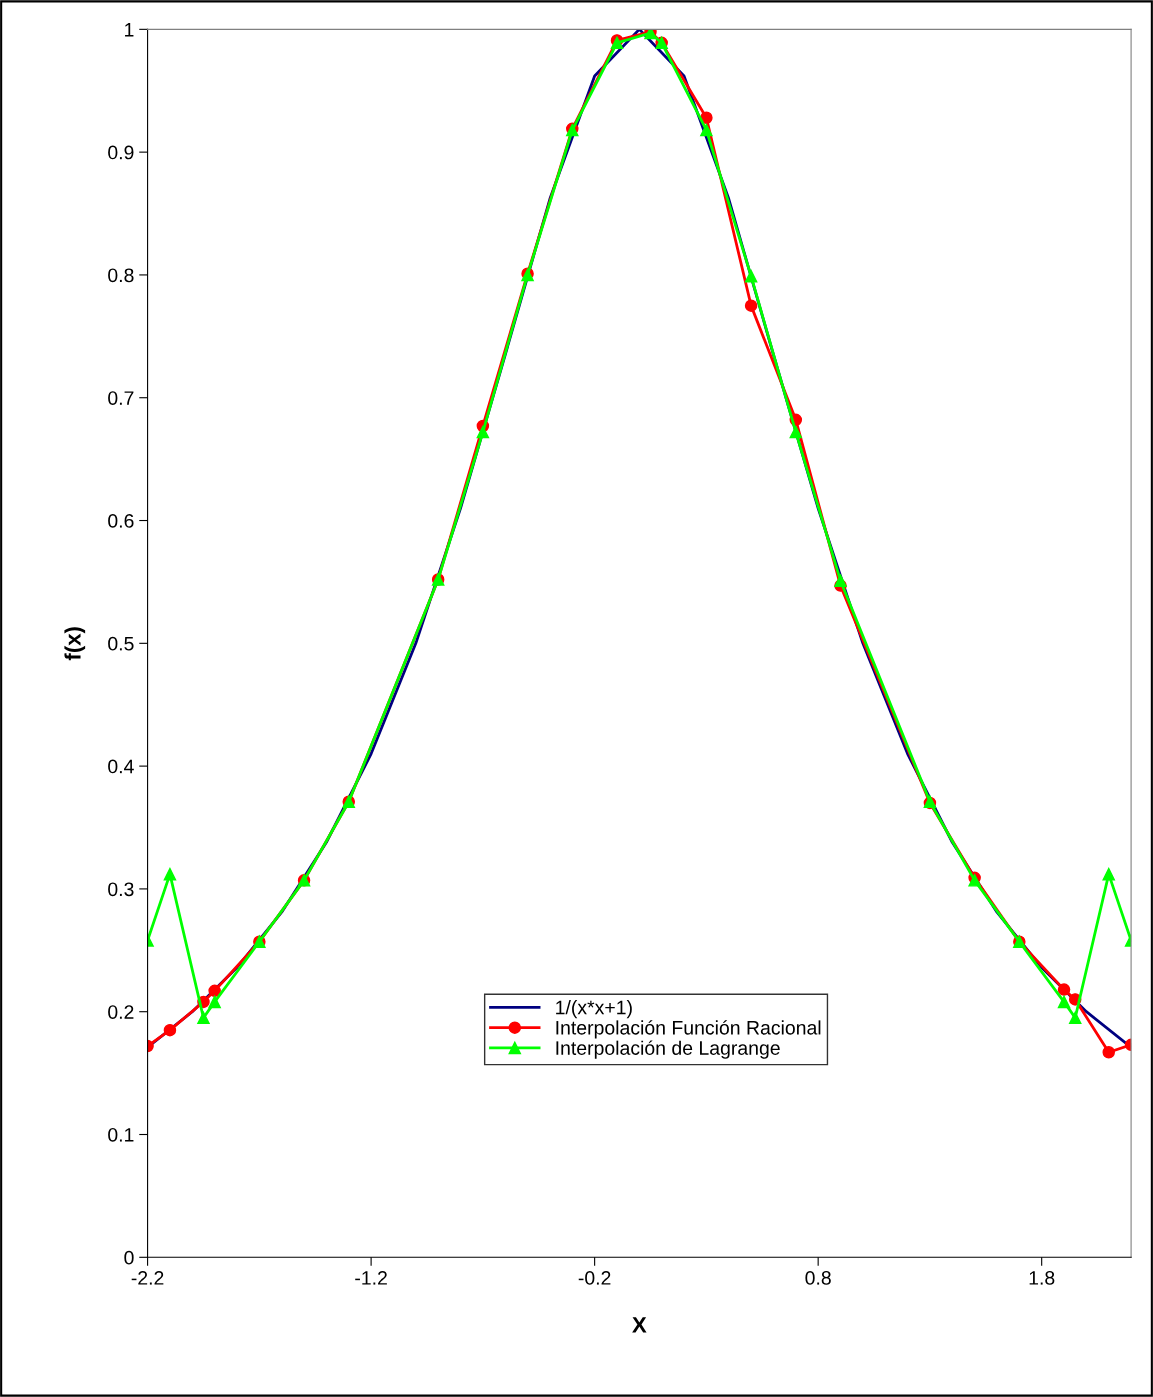 Image resolution: width=1153 pixels, height=1397 pixels. What do you see at coordinates (121, 275) in the screenshot?
I see `y-tick-label: 0.8` at bounding box center [121, 275].